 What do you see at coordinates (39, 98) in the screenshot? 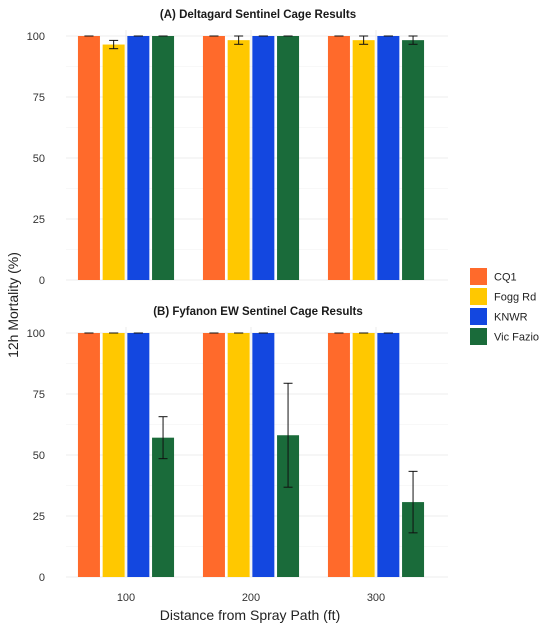
I see `panel-a-y-tick-label: 75` at bounding box center [39, 98].